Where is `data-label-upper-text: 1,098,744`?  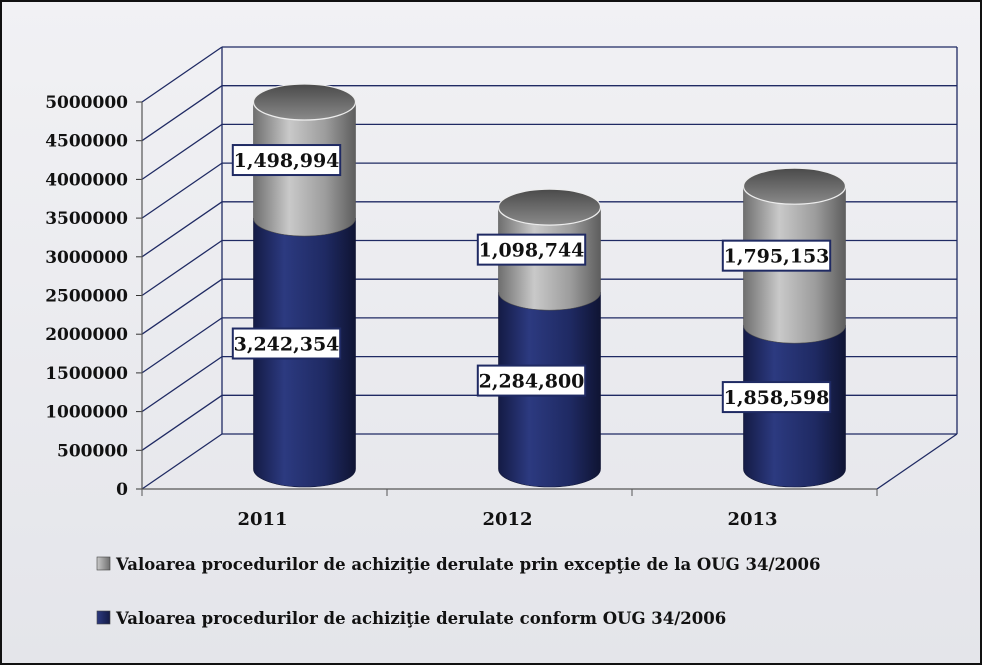
data-label-upper-text: 1,098,744 is located at coordinates (532, 251).